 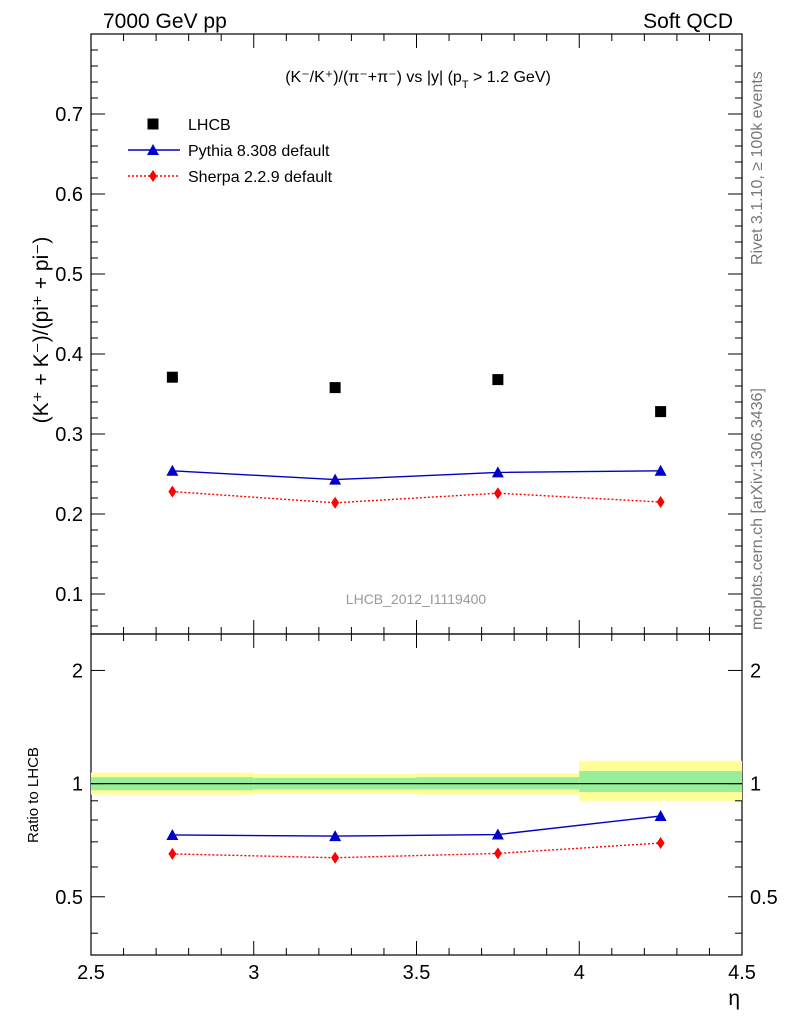 What do you see at coordinates (69, 515) in the screenshot?
I see `main-ytick-label: 0.2` at bounding box center [69, 515].